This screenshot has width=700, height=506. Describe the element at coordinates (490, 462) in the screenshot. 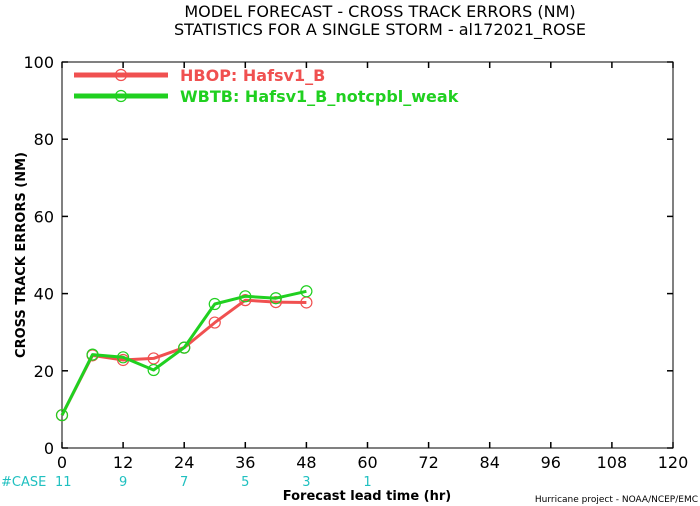

I see `x-tick-label: 84` at that location.